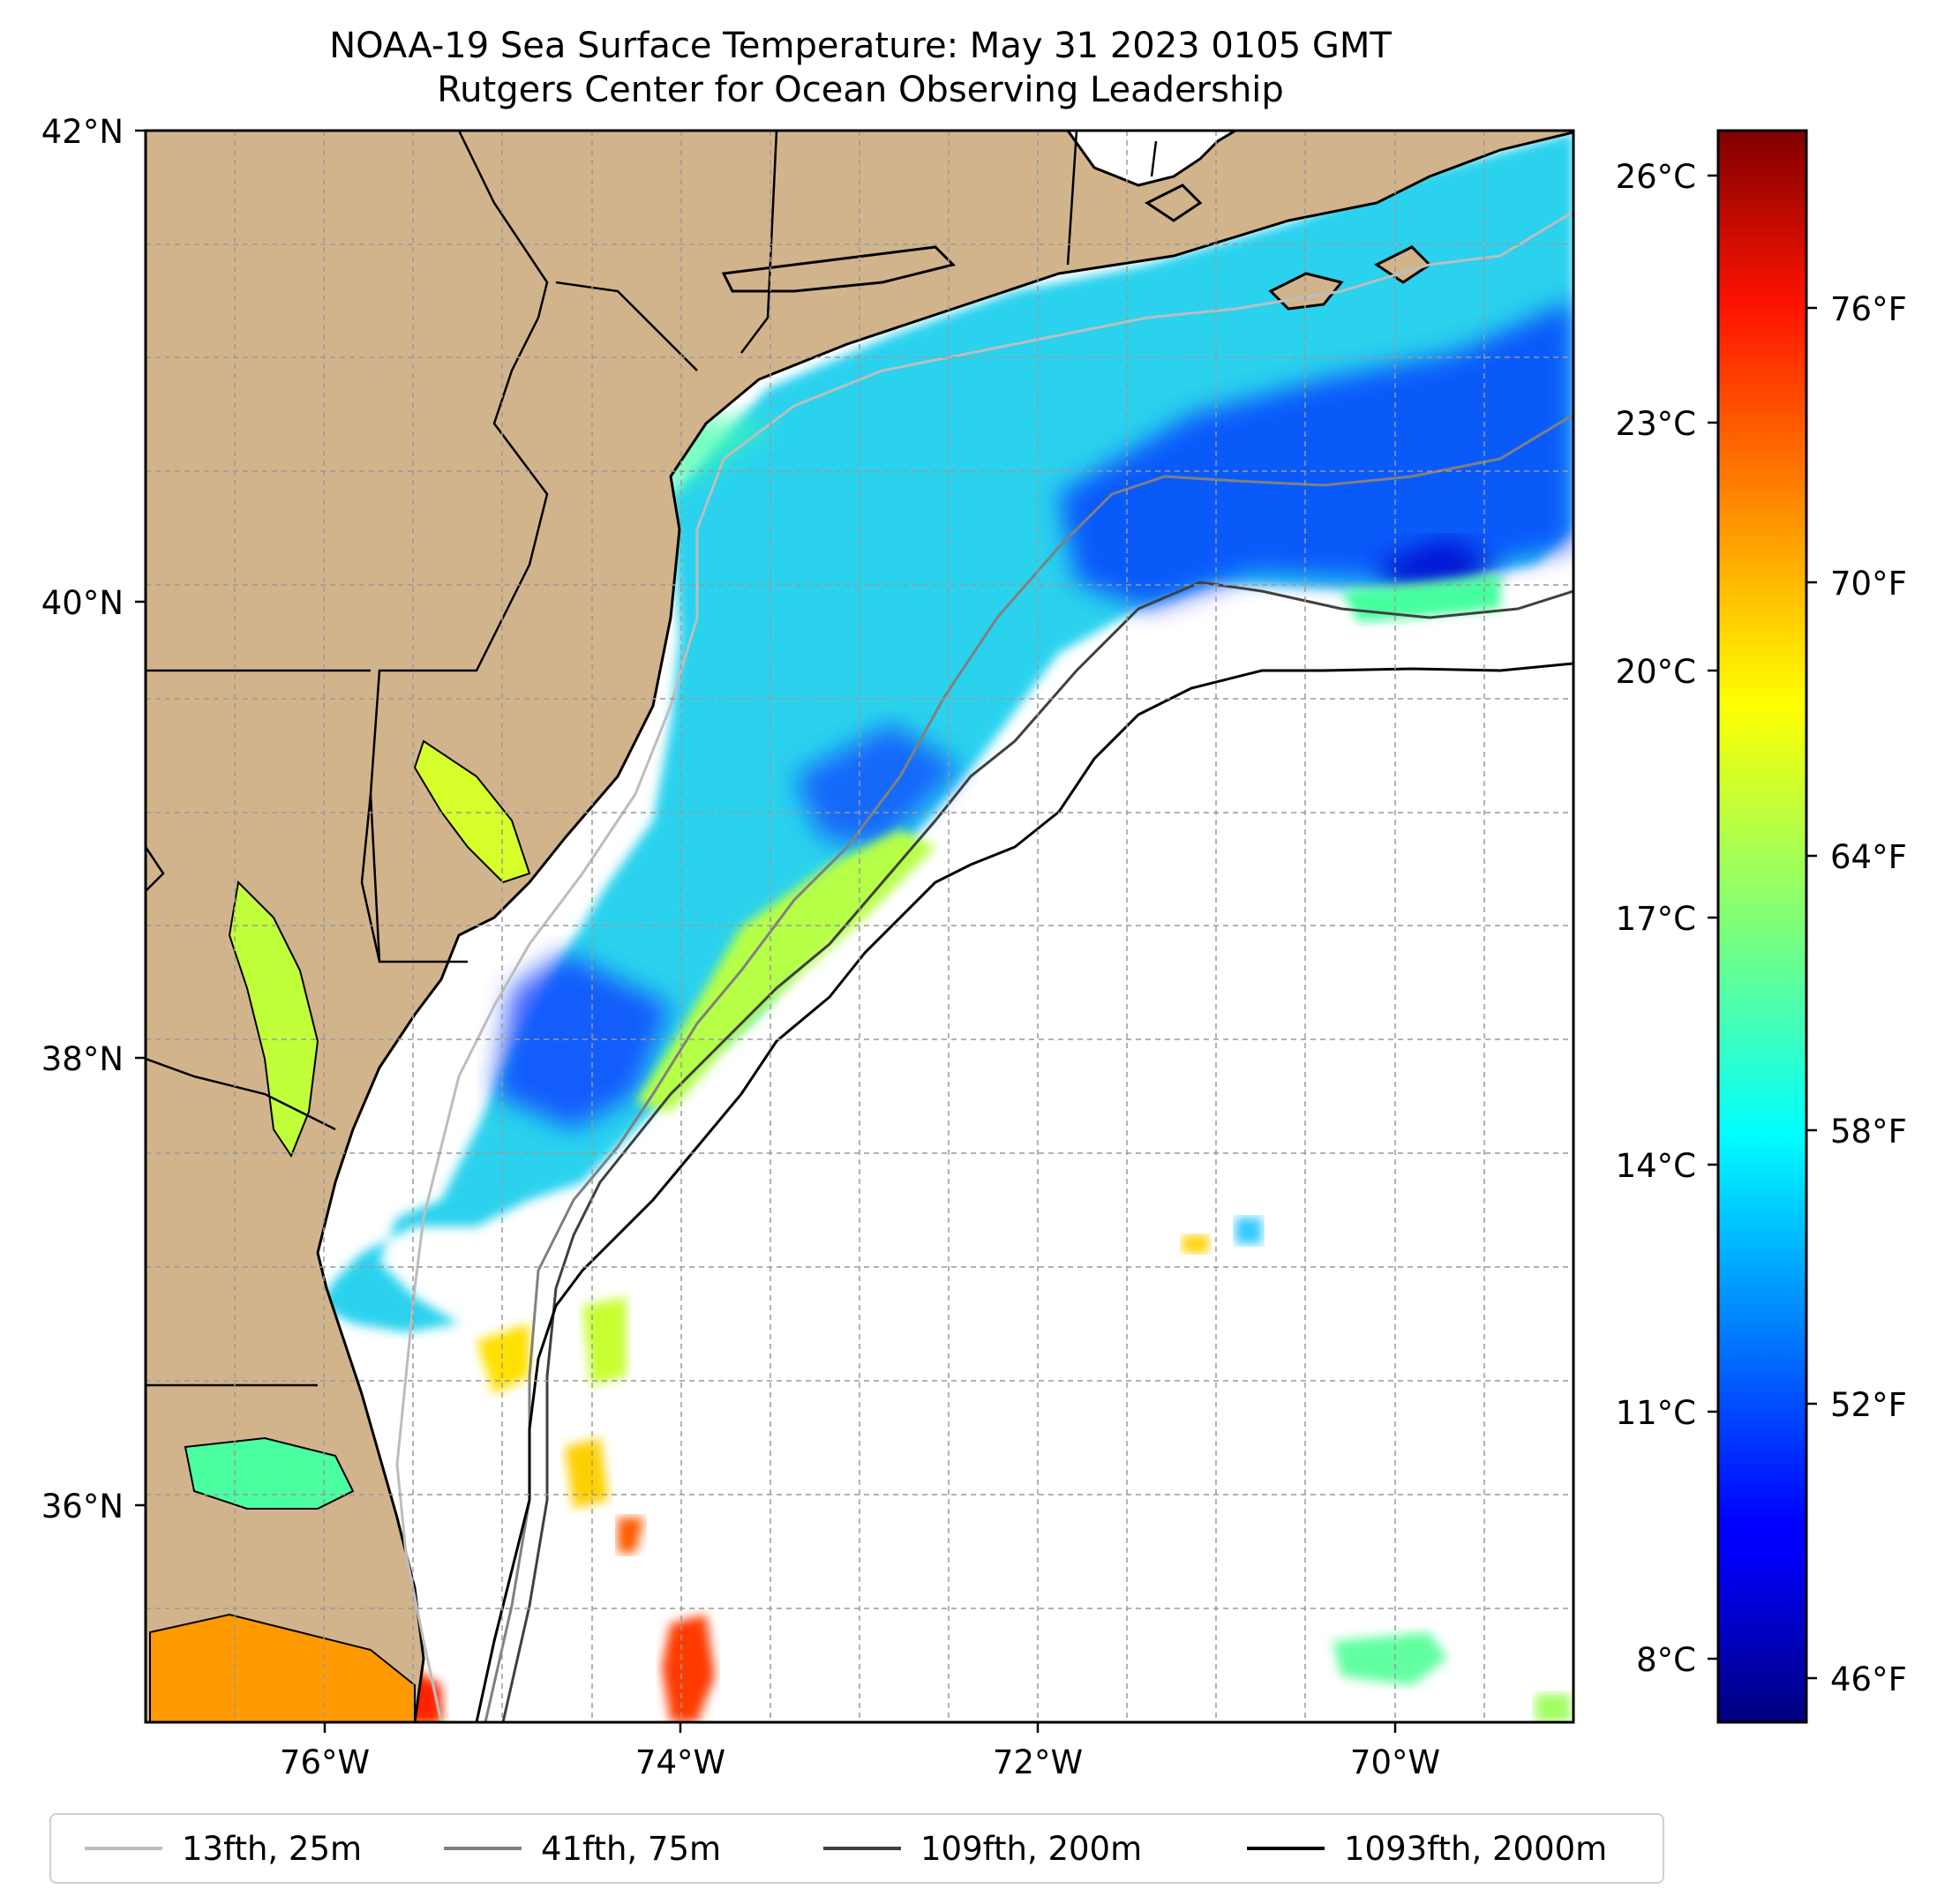  What do you see at coordinates (1038, 1762) in the screenshot?
I see `lon-label-72w: 72°W` at bounding box center [1038, 1762].